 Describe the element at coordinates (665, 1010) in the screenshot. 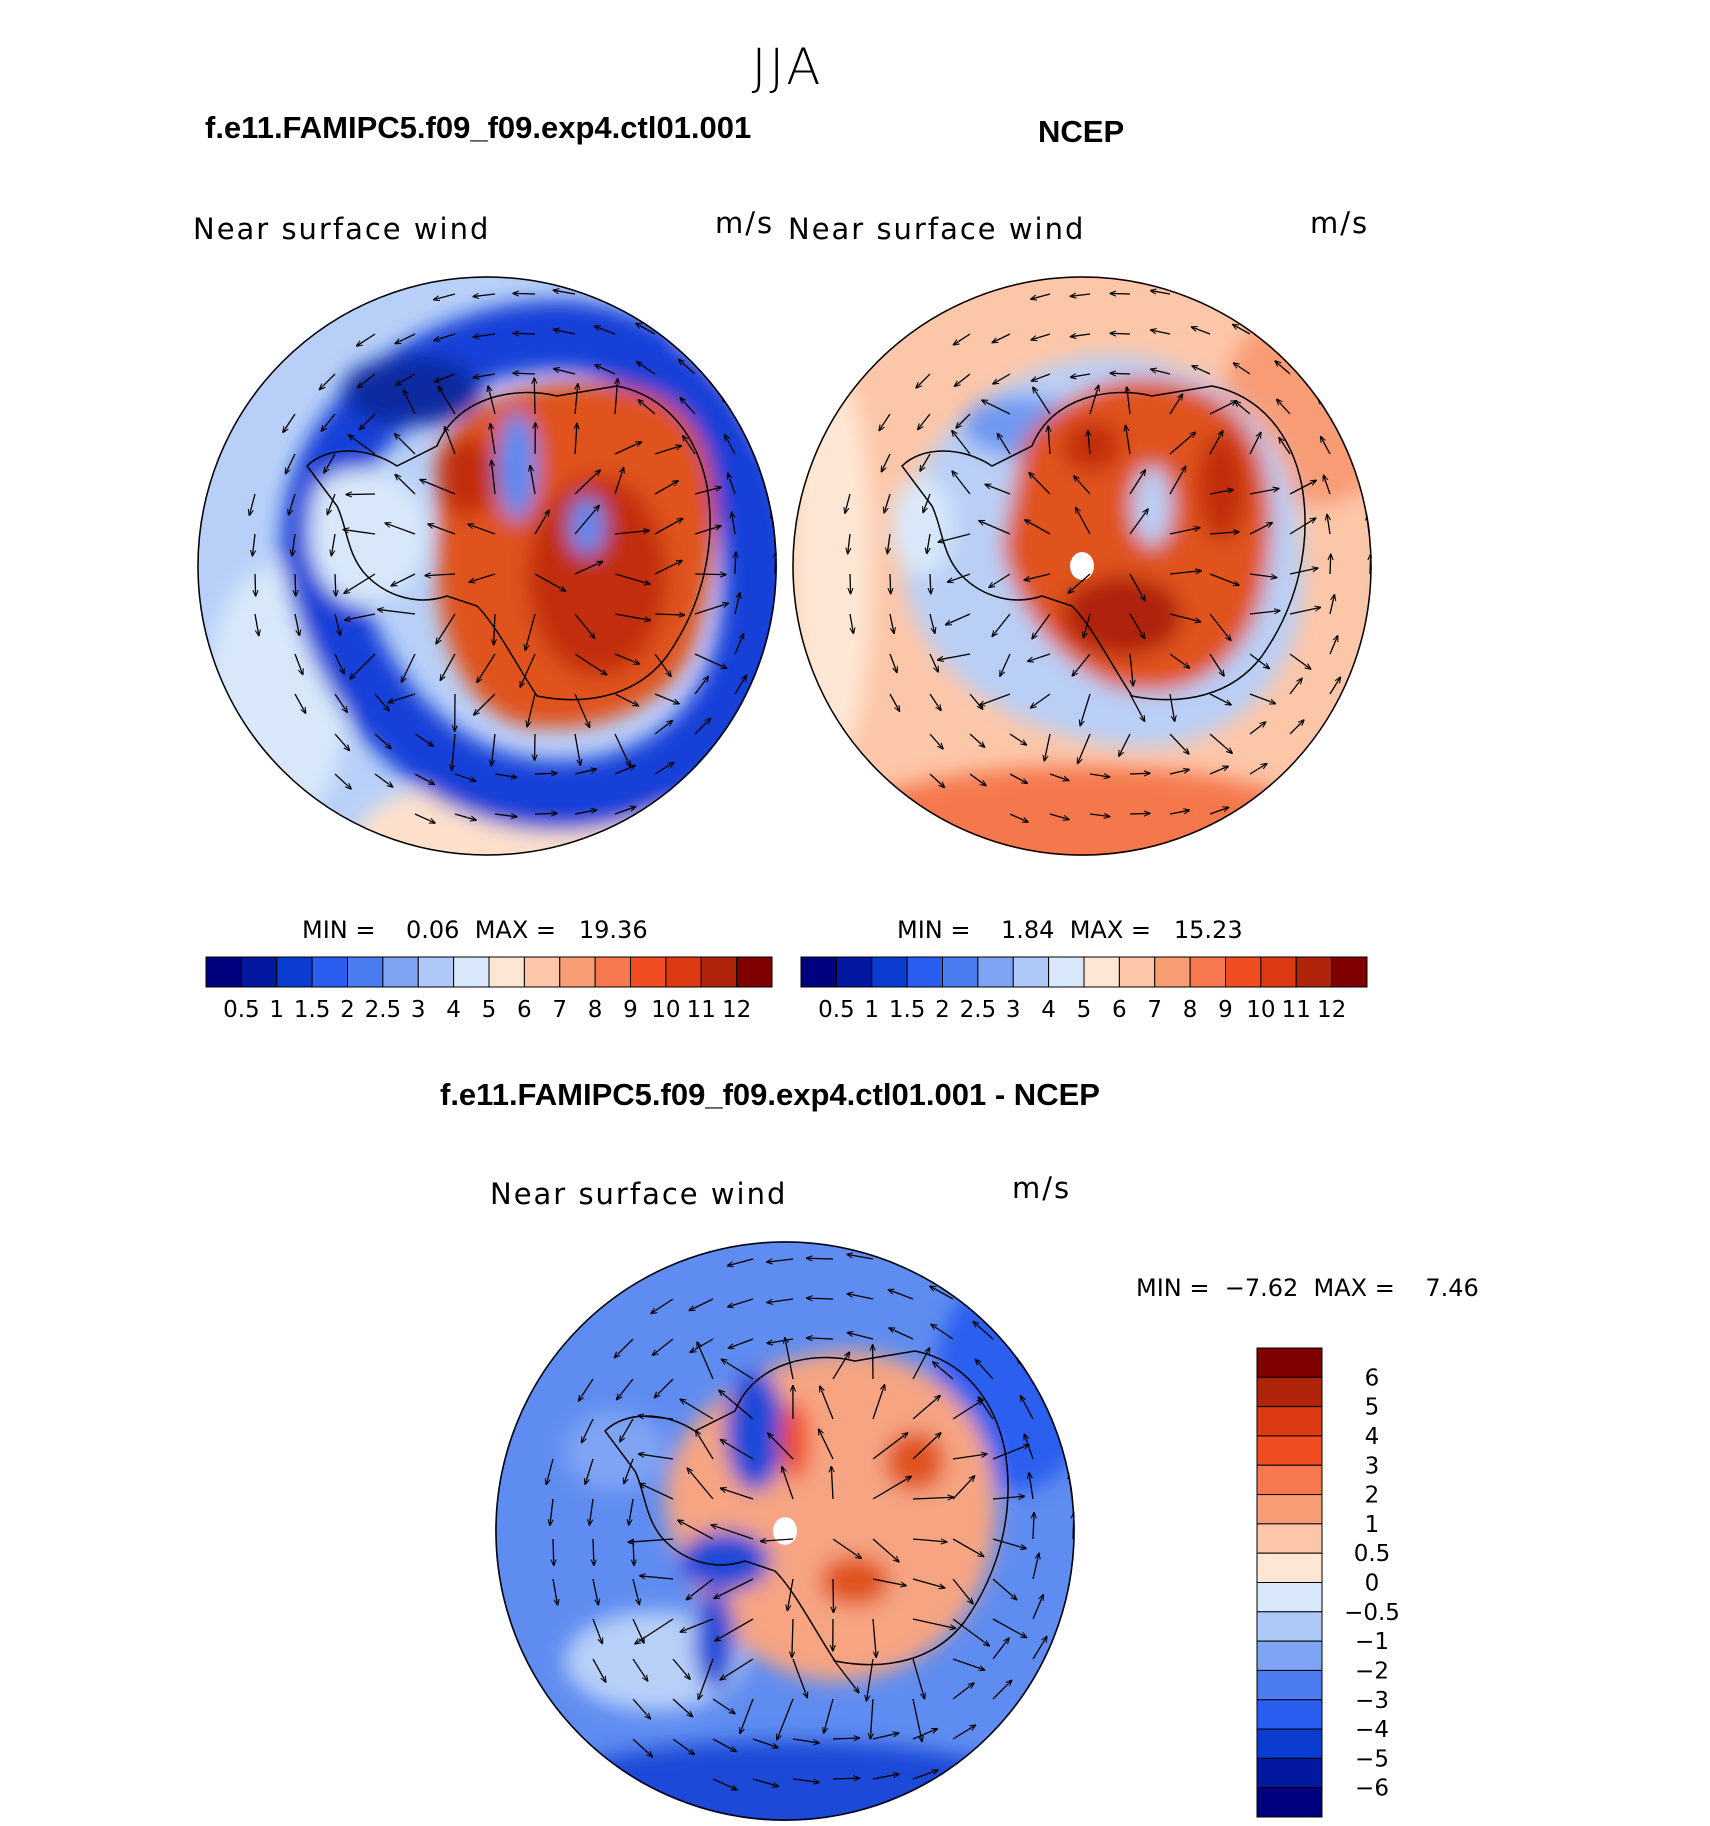

I see `model-colorbar-tick-label: 10` at that location.